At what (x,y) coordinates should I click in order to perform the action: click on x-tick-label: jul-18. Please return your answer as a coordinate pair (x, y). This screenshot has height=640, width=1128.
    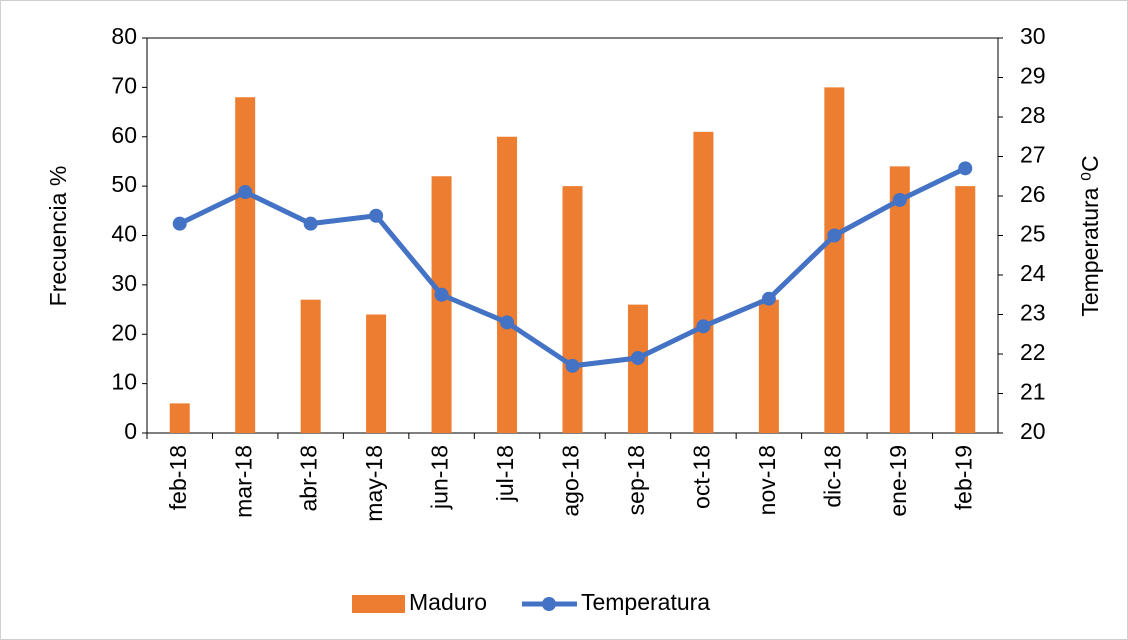
    Looking at the image, I should click on (505, 473).